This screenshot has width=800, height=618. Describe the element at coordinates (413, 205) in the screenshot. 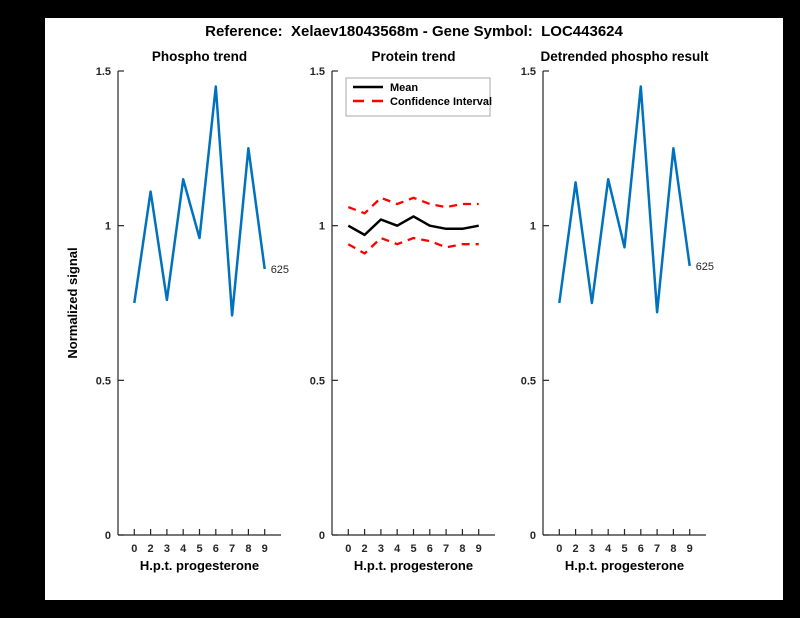

I see `series-ci-upper` at that location.